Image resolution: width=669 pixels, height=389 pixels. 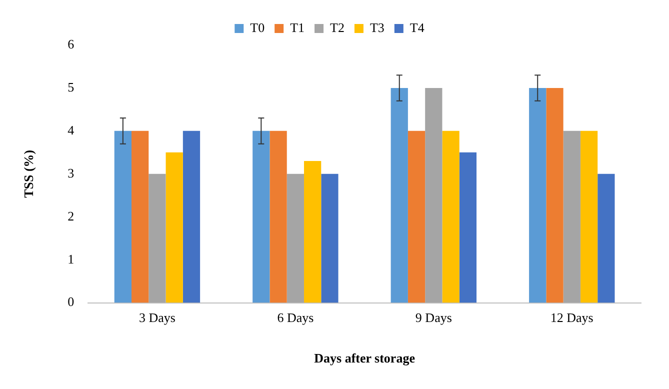 I want to click on legend-label: T0, so click(x=257, y=27).